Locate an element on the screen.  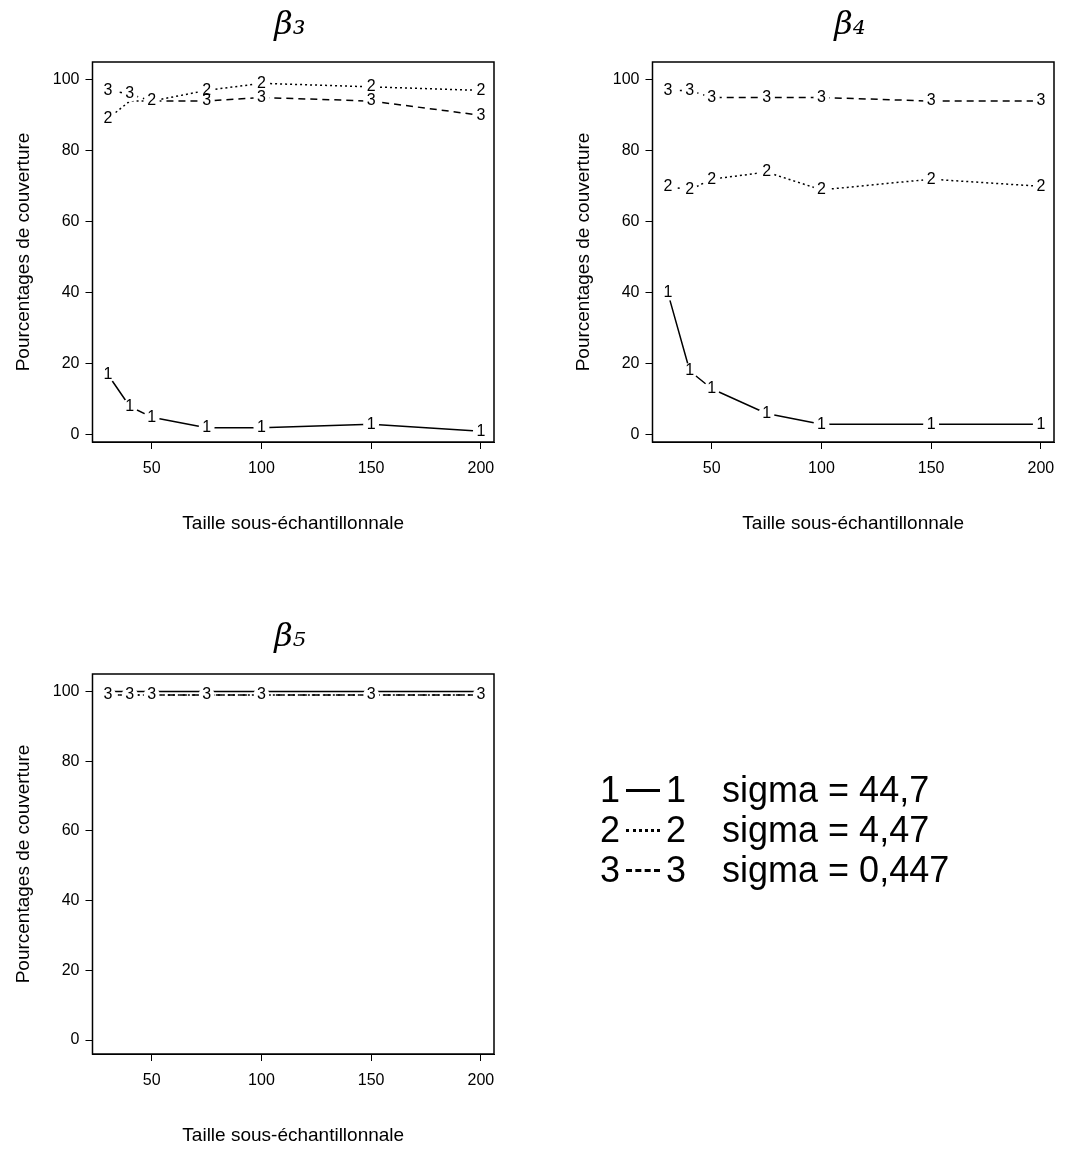
legend-label: sigma = 0,447 is located at coordinates (836, 869).